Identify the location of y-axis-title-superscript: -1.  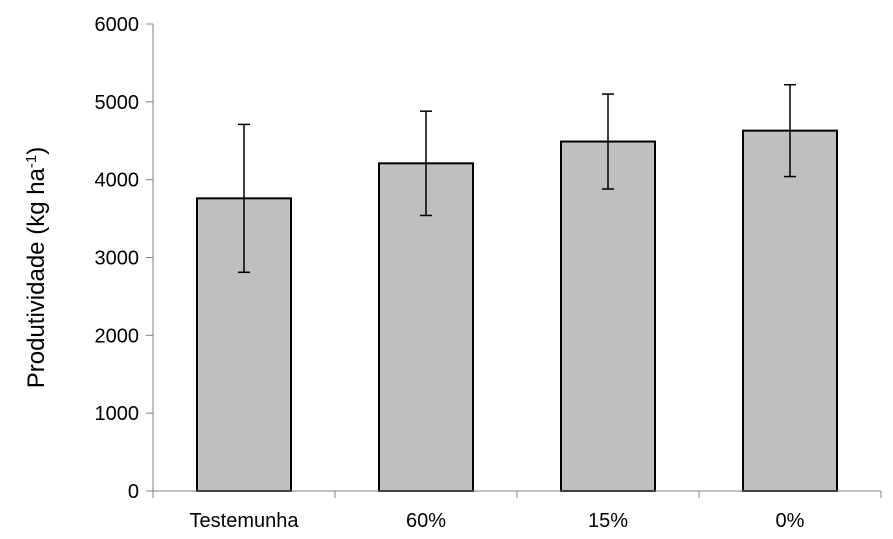
(31, 161).